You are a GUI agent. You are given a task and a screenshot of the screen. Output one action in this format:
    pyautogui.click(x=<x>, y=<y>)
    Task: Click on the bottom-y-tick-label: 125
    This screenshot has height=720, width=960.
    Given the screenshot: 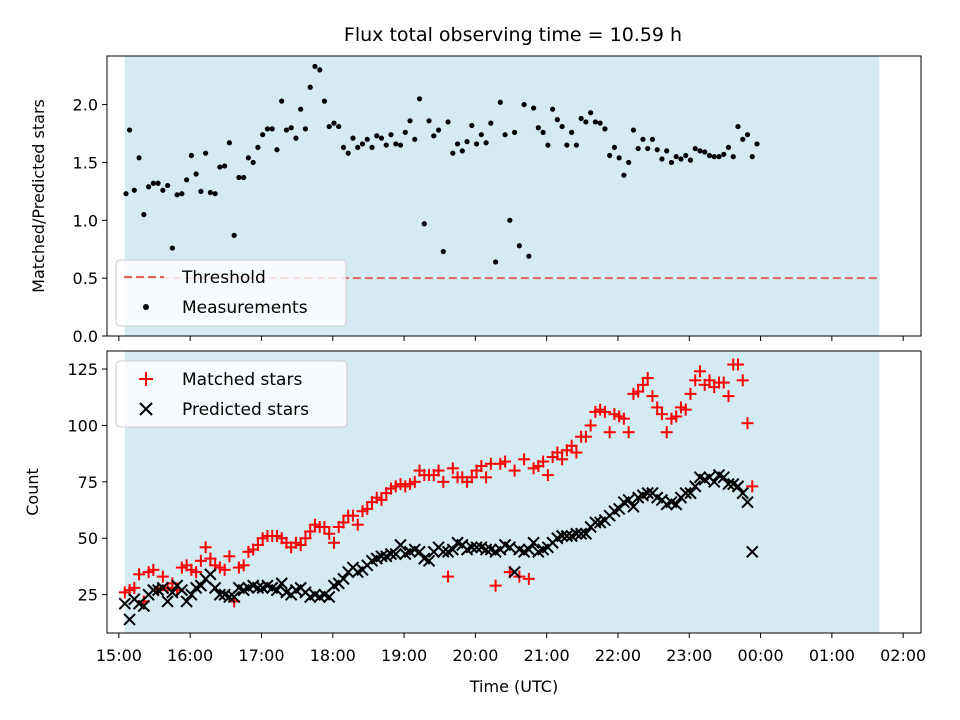 What is the action you would take?
    pyautogui.click(x=82, y=369)
    